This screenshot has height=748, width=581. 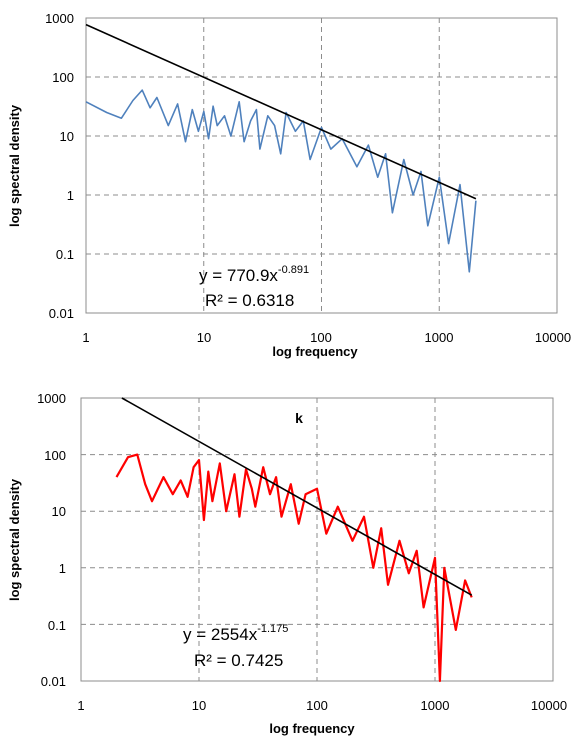 I want to click on r-squared-label: R² = 0.6318, so click(x=249, y=300).